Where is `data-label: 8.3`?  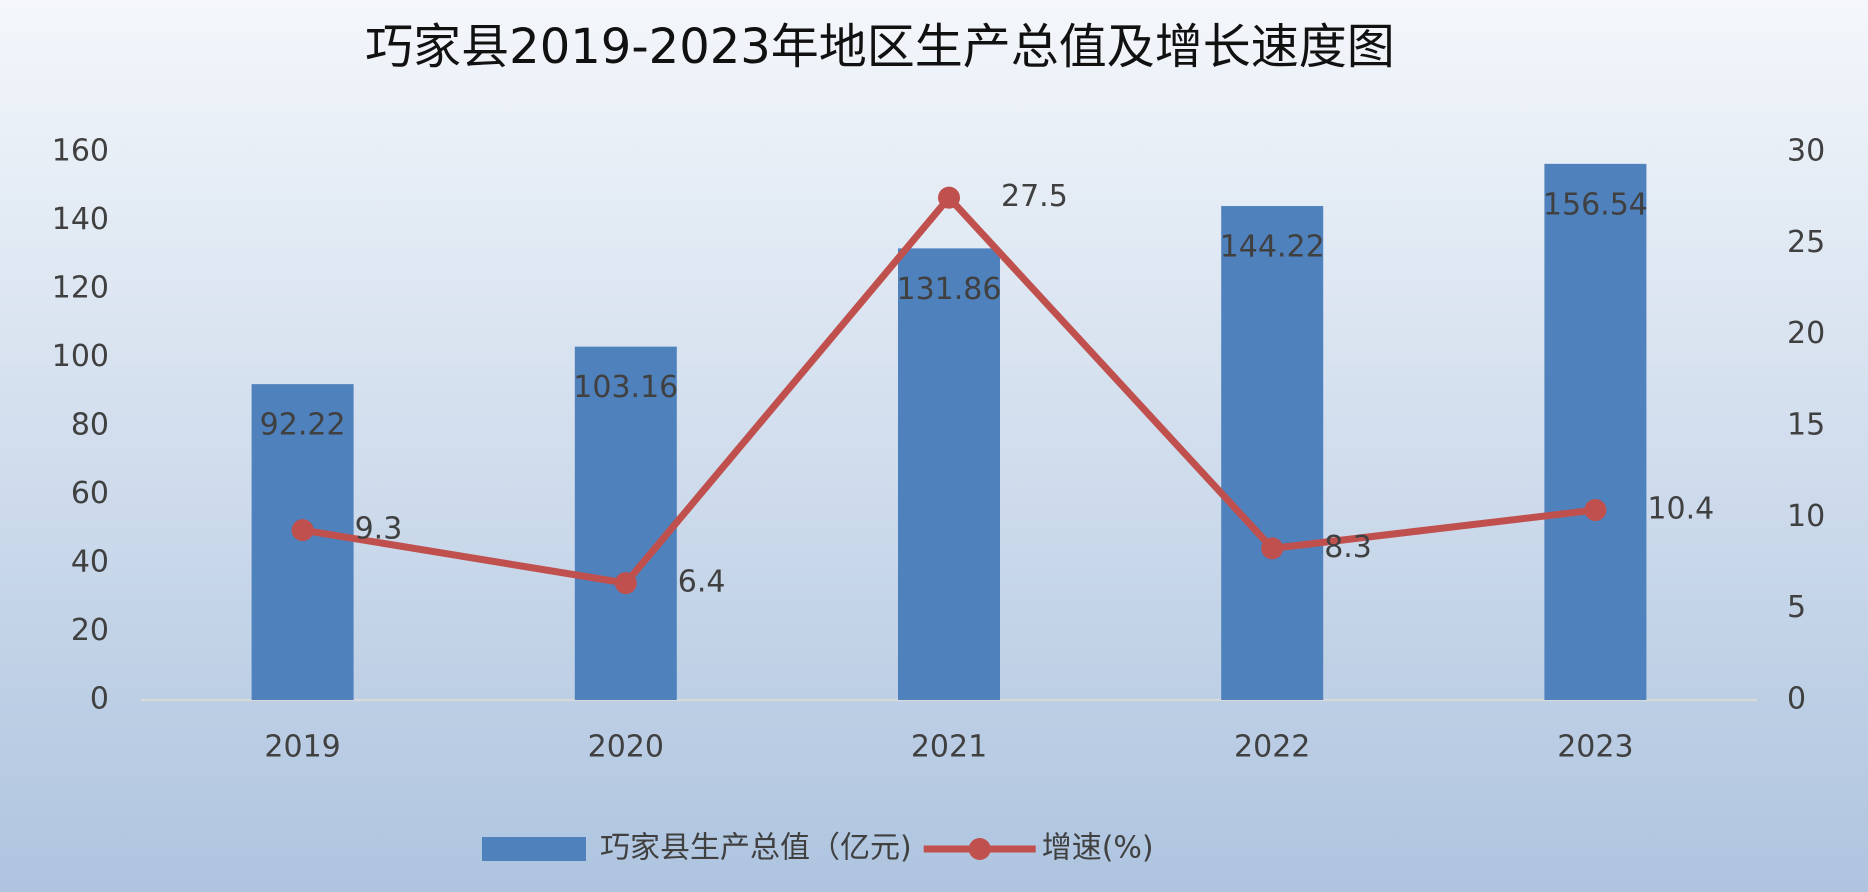 data-label: 8.3 is located at coordinates (1348, 547).